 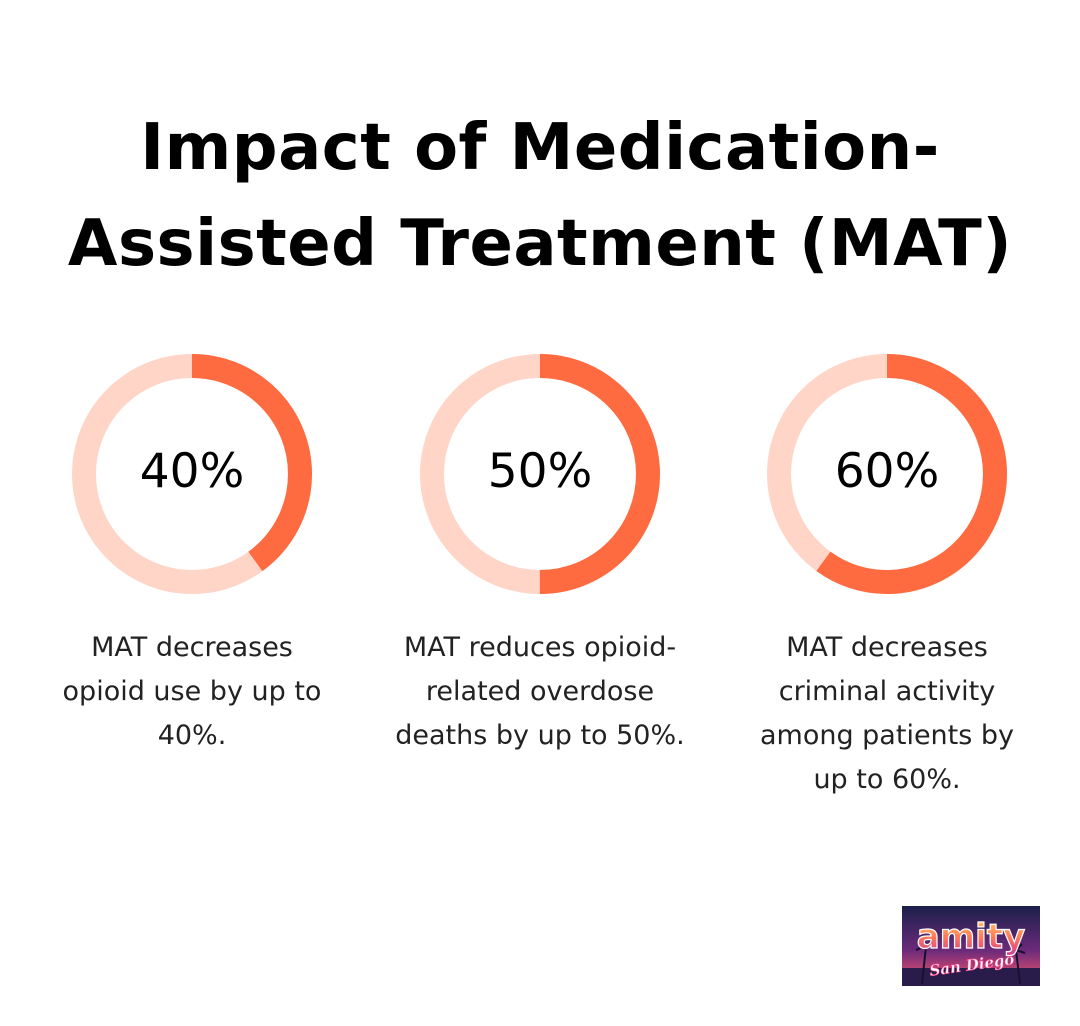 I want to click on donut-chart-2: 50%, so click(x=540, y=474).